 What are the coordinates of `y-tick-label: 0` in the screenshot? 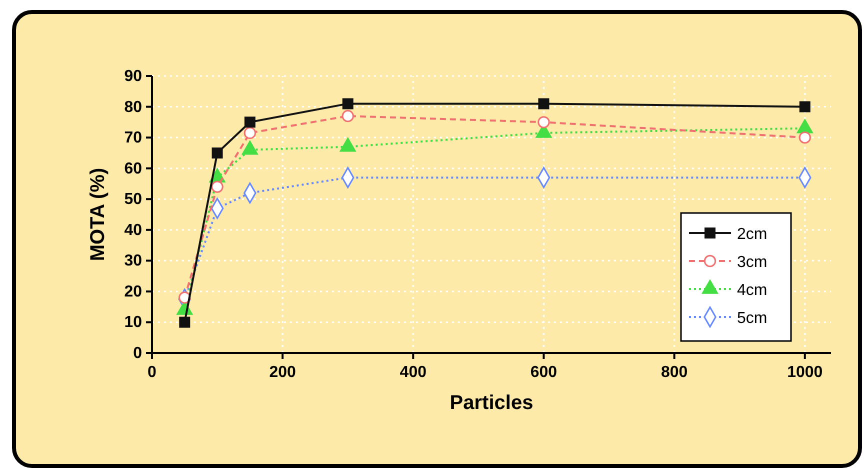 It's located at (137, 353).